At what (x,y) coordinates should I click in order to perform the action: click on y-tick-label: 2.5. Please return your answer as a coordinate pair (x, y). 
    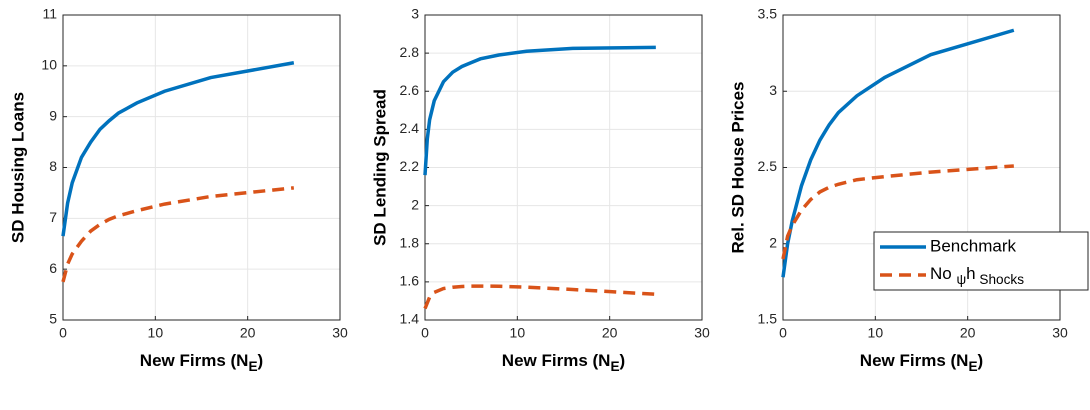
    Looking at the image, I should click on (768, 166).